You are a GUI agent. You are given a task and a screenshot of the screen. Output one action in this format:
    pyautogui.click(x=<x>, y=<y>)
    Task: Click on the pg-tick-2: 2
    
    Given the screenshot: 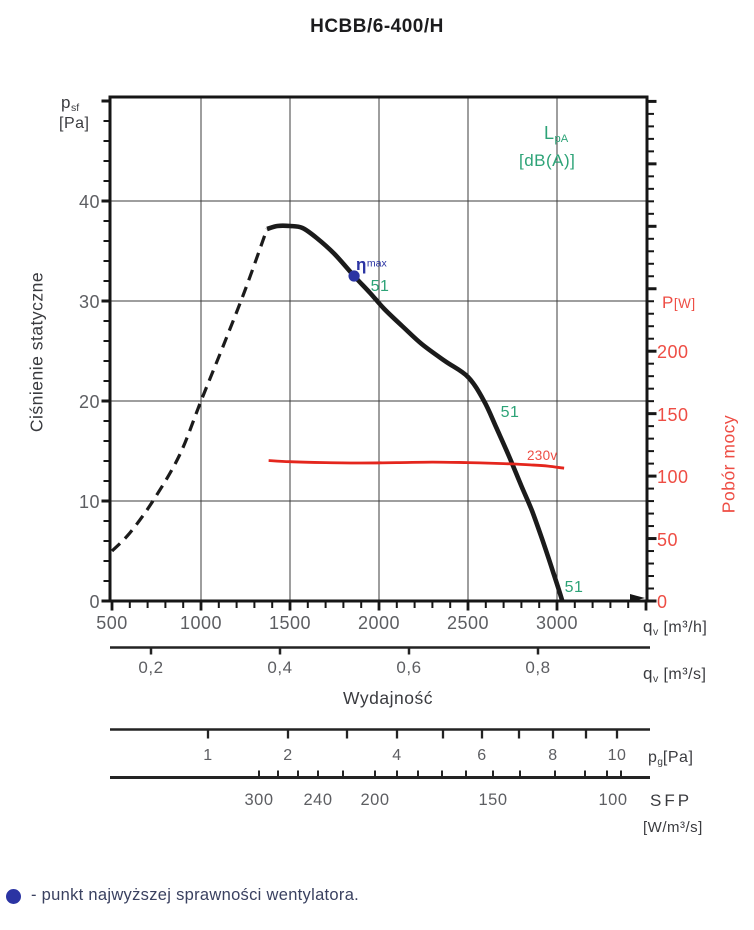 What is the action you would take?
    pyautogui.click(x=288, y=755)
    